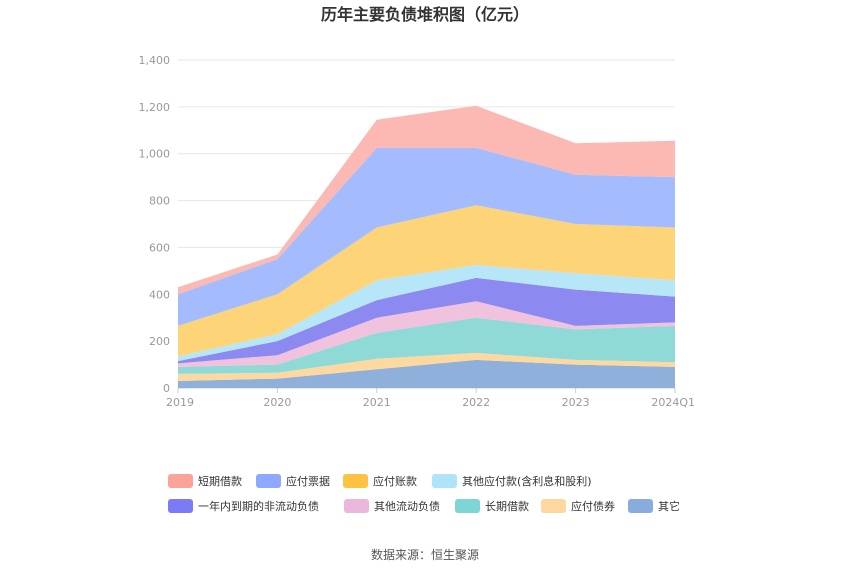  What do you see at coordinates (426, 373) in the screenshot?
I see `area-其它` at bounding box center [426, 373].